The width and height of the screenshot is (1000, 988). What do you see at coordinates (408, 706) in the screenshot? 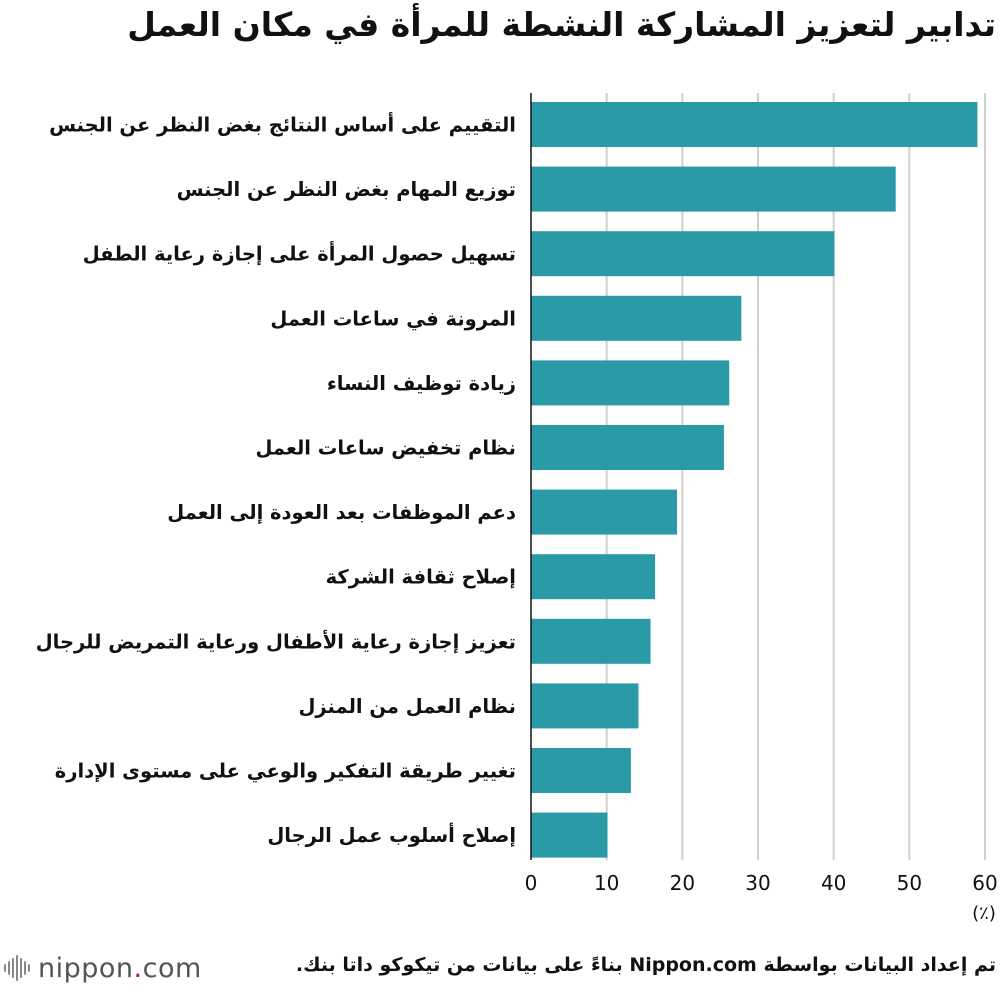
I see `category-label: نظام العمل من المنزل` at bounding box center [408, 706].